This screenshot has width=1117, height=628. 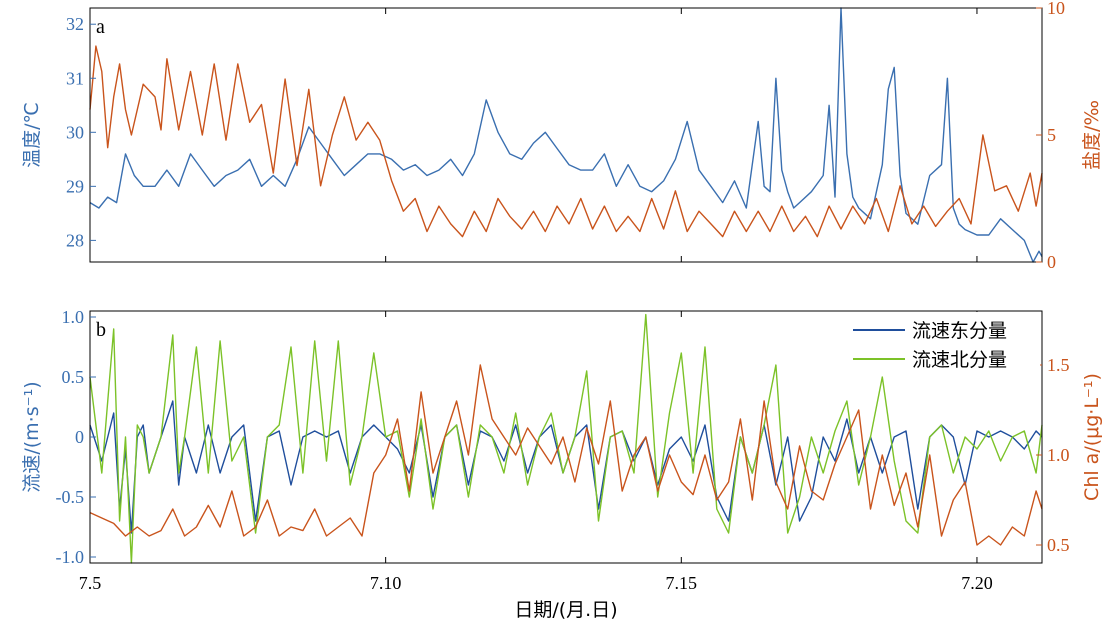 I want to click on legend-label-north: 流速北分量, so click(x=959, y=360).